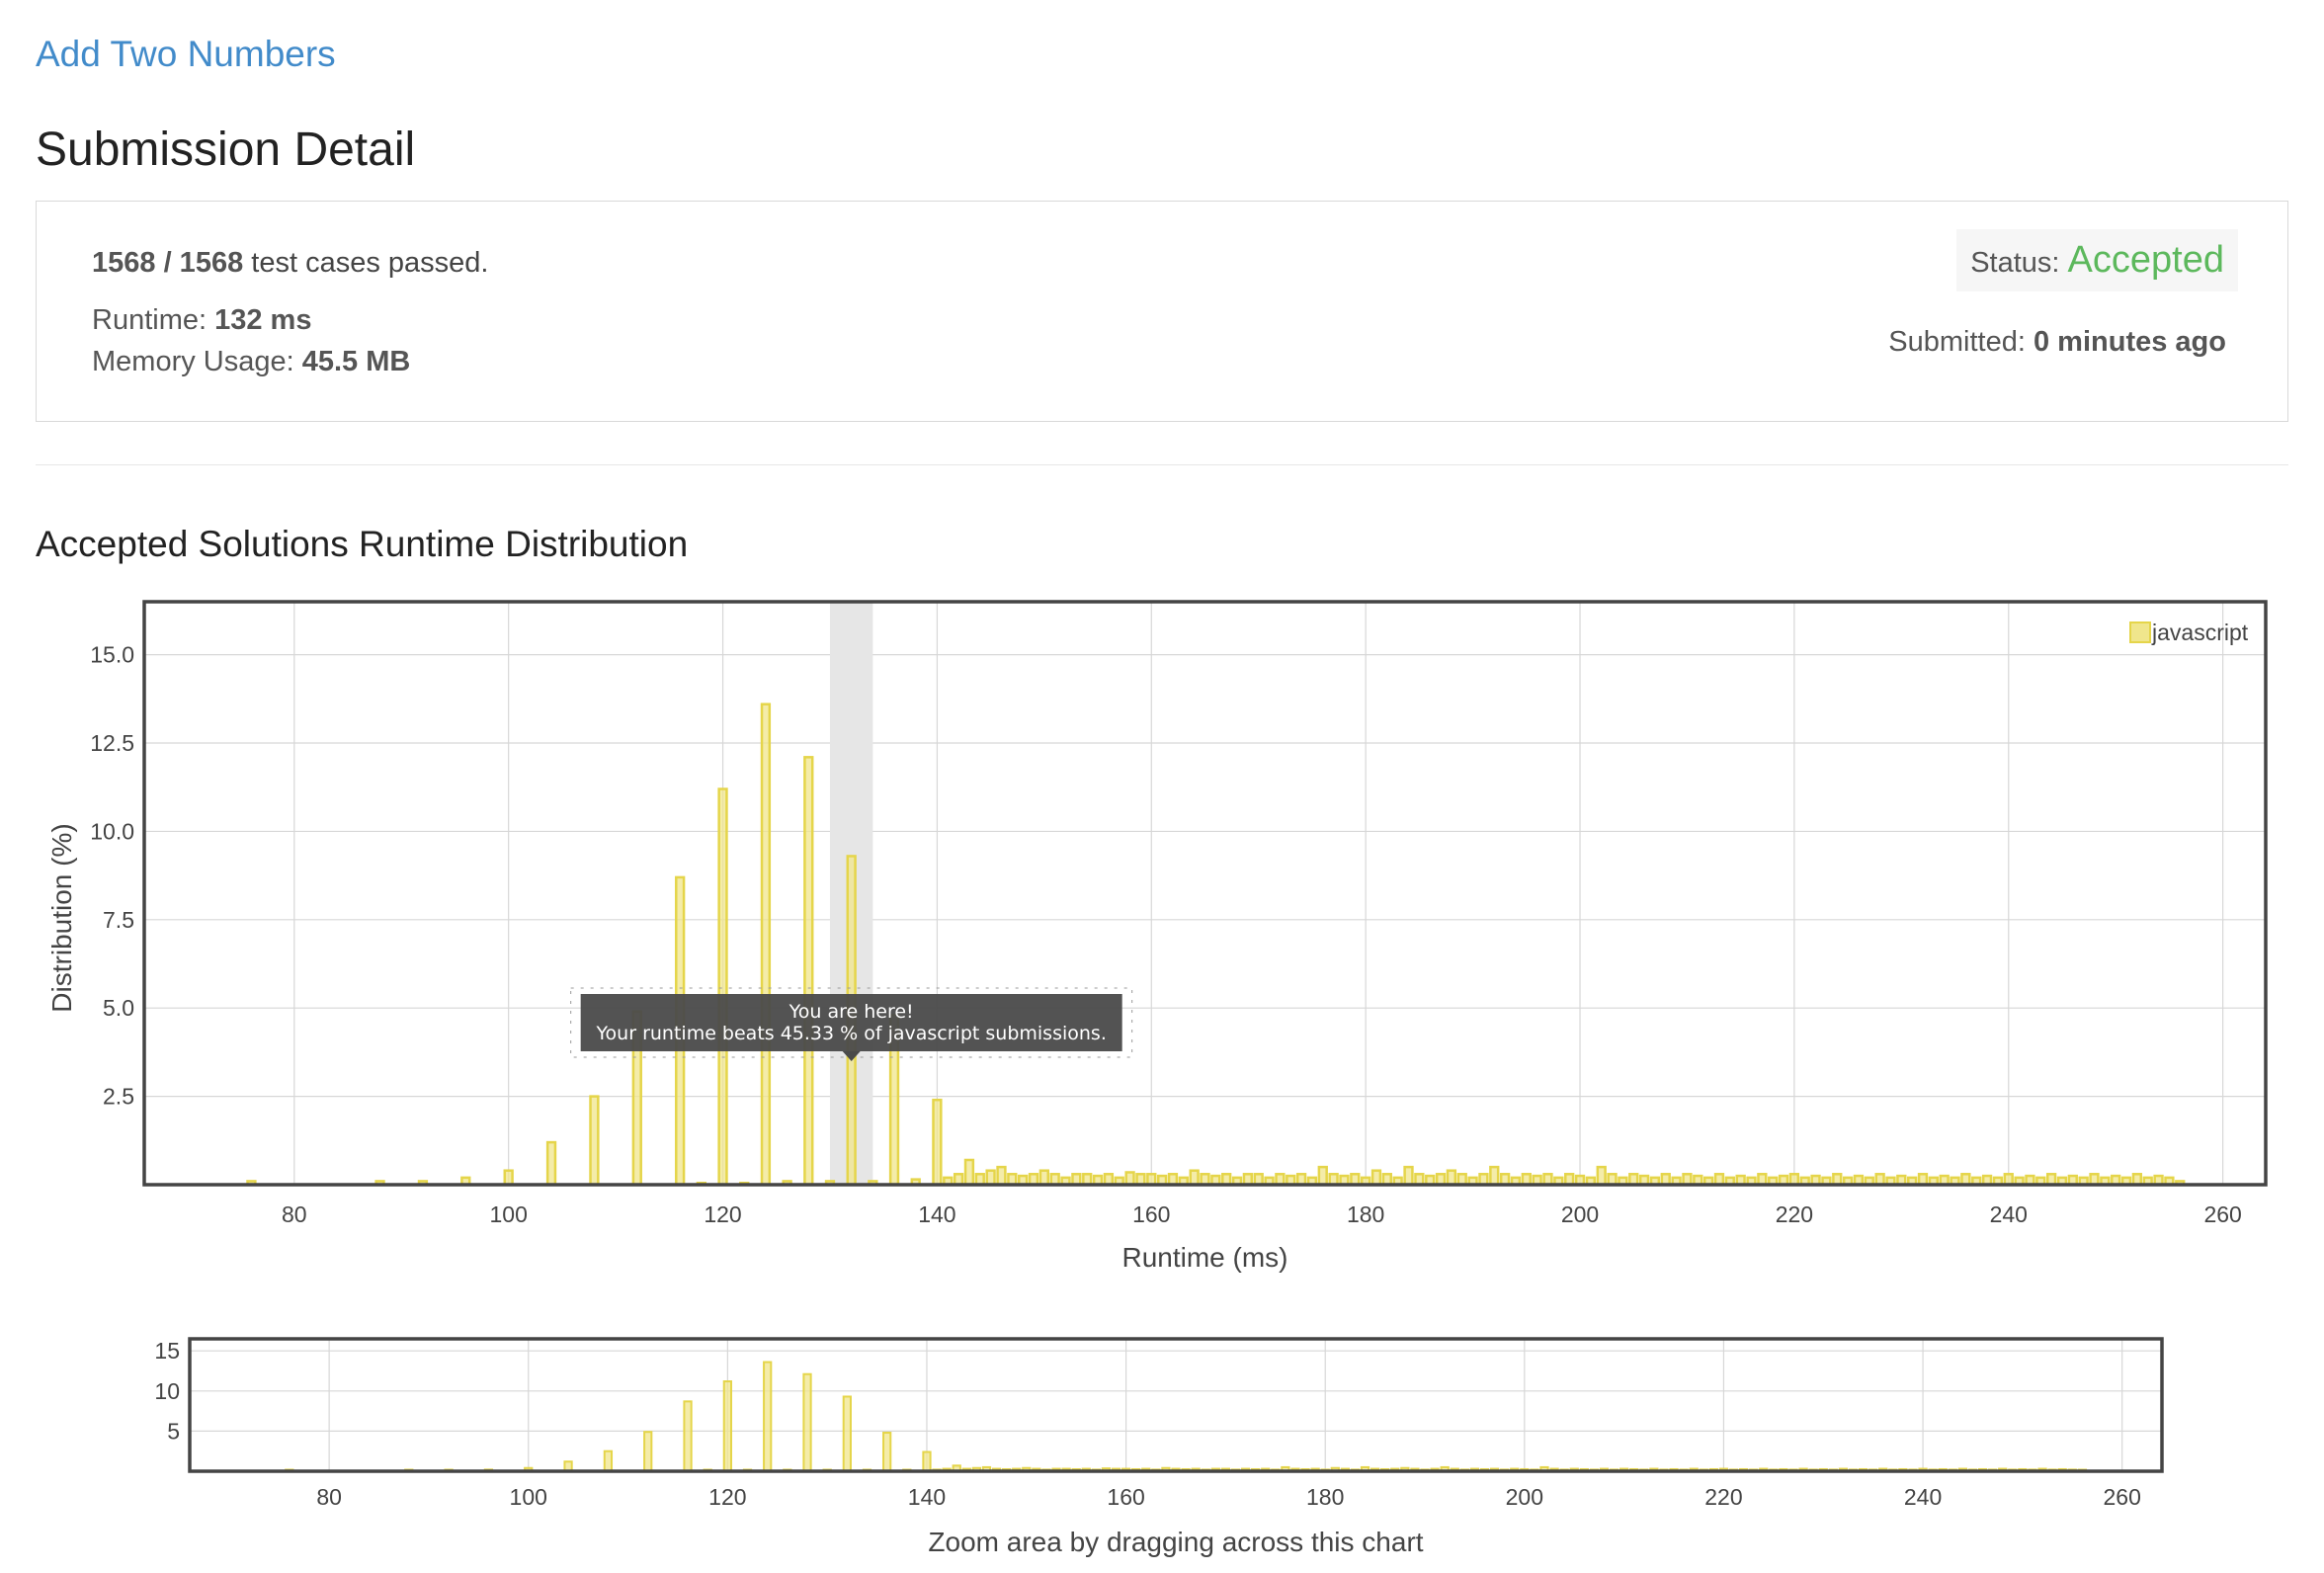  What do you see at coordinates (1325, 1497) in the screenshot?
I see `navigator-chart-x-tick-label: 180` at bounding box center [1325, 1497].